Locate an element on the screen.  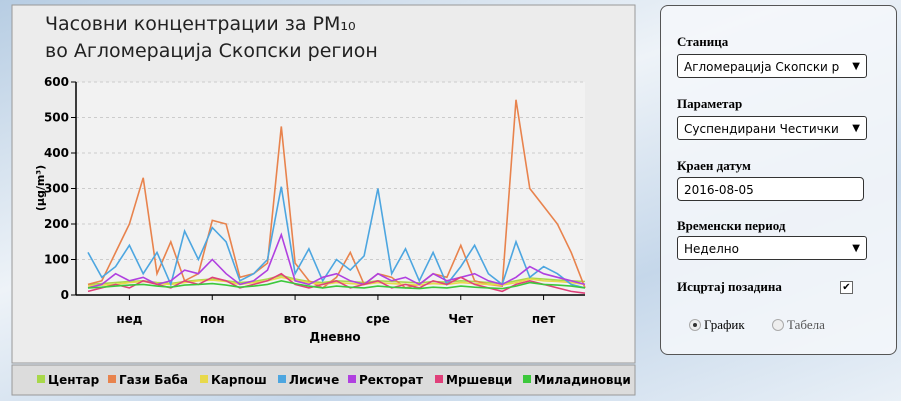
x-tick-label: пет is located at coordinates (543, 319).